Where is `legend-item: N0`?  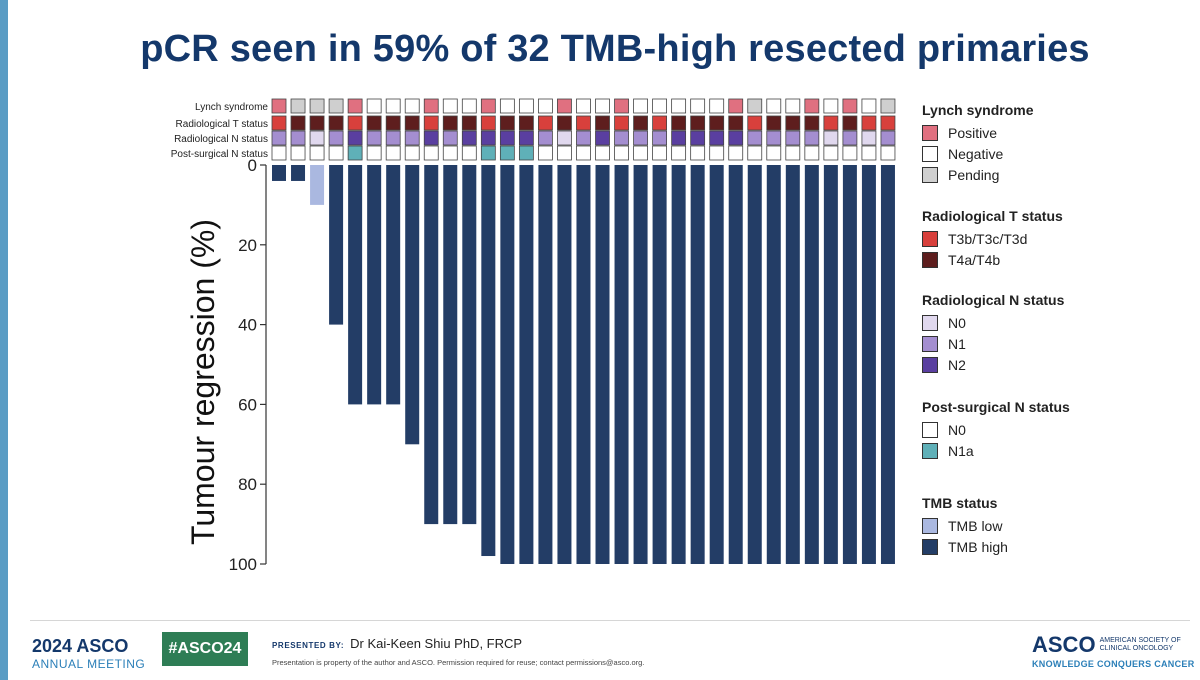
legend-item: N0 is located at coordinates (1047, 322).